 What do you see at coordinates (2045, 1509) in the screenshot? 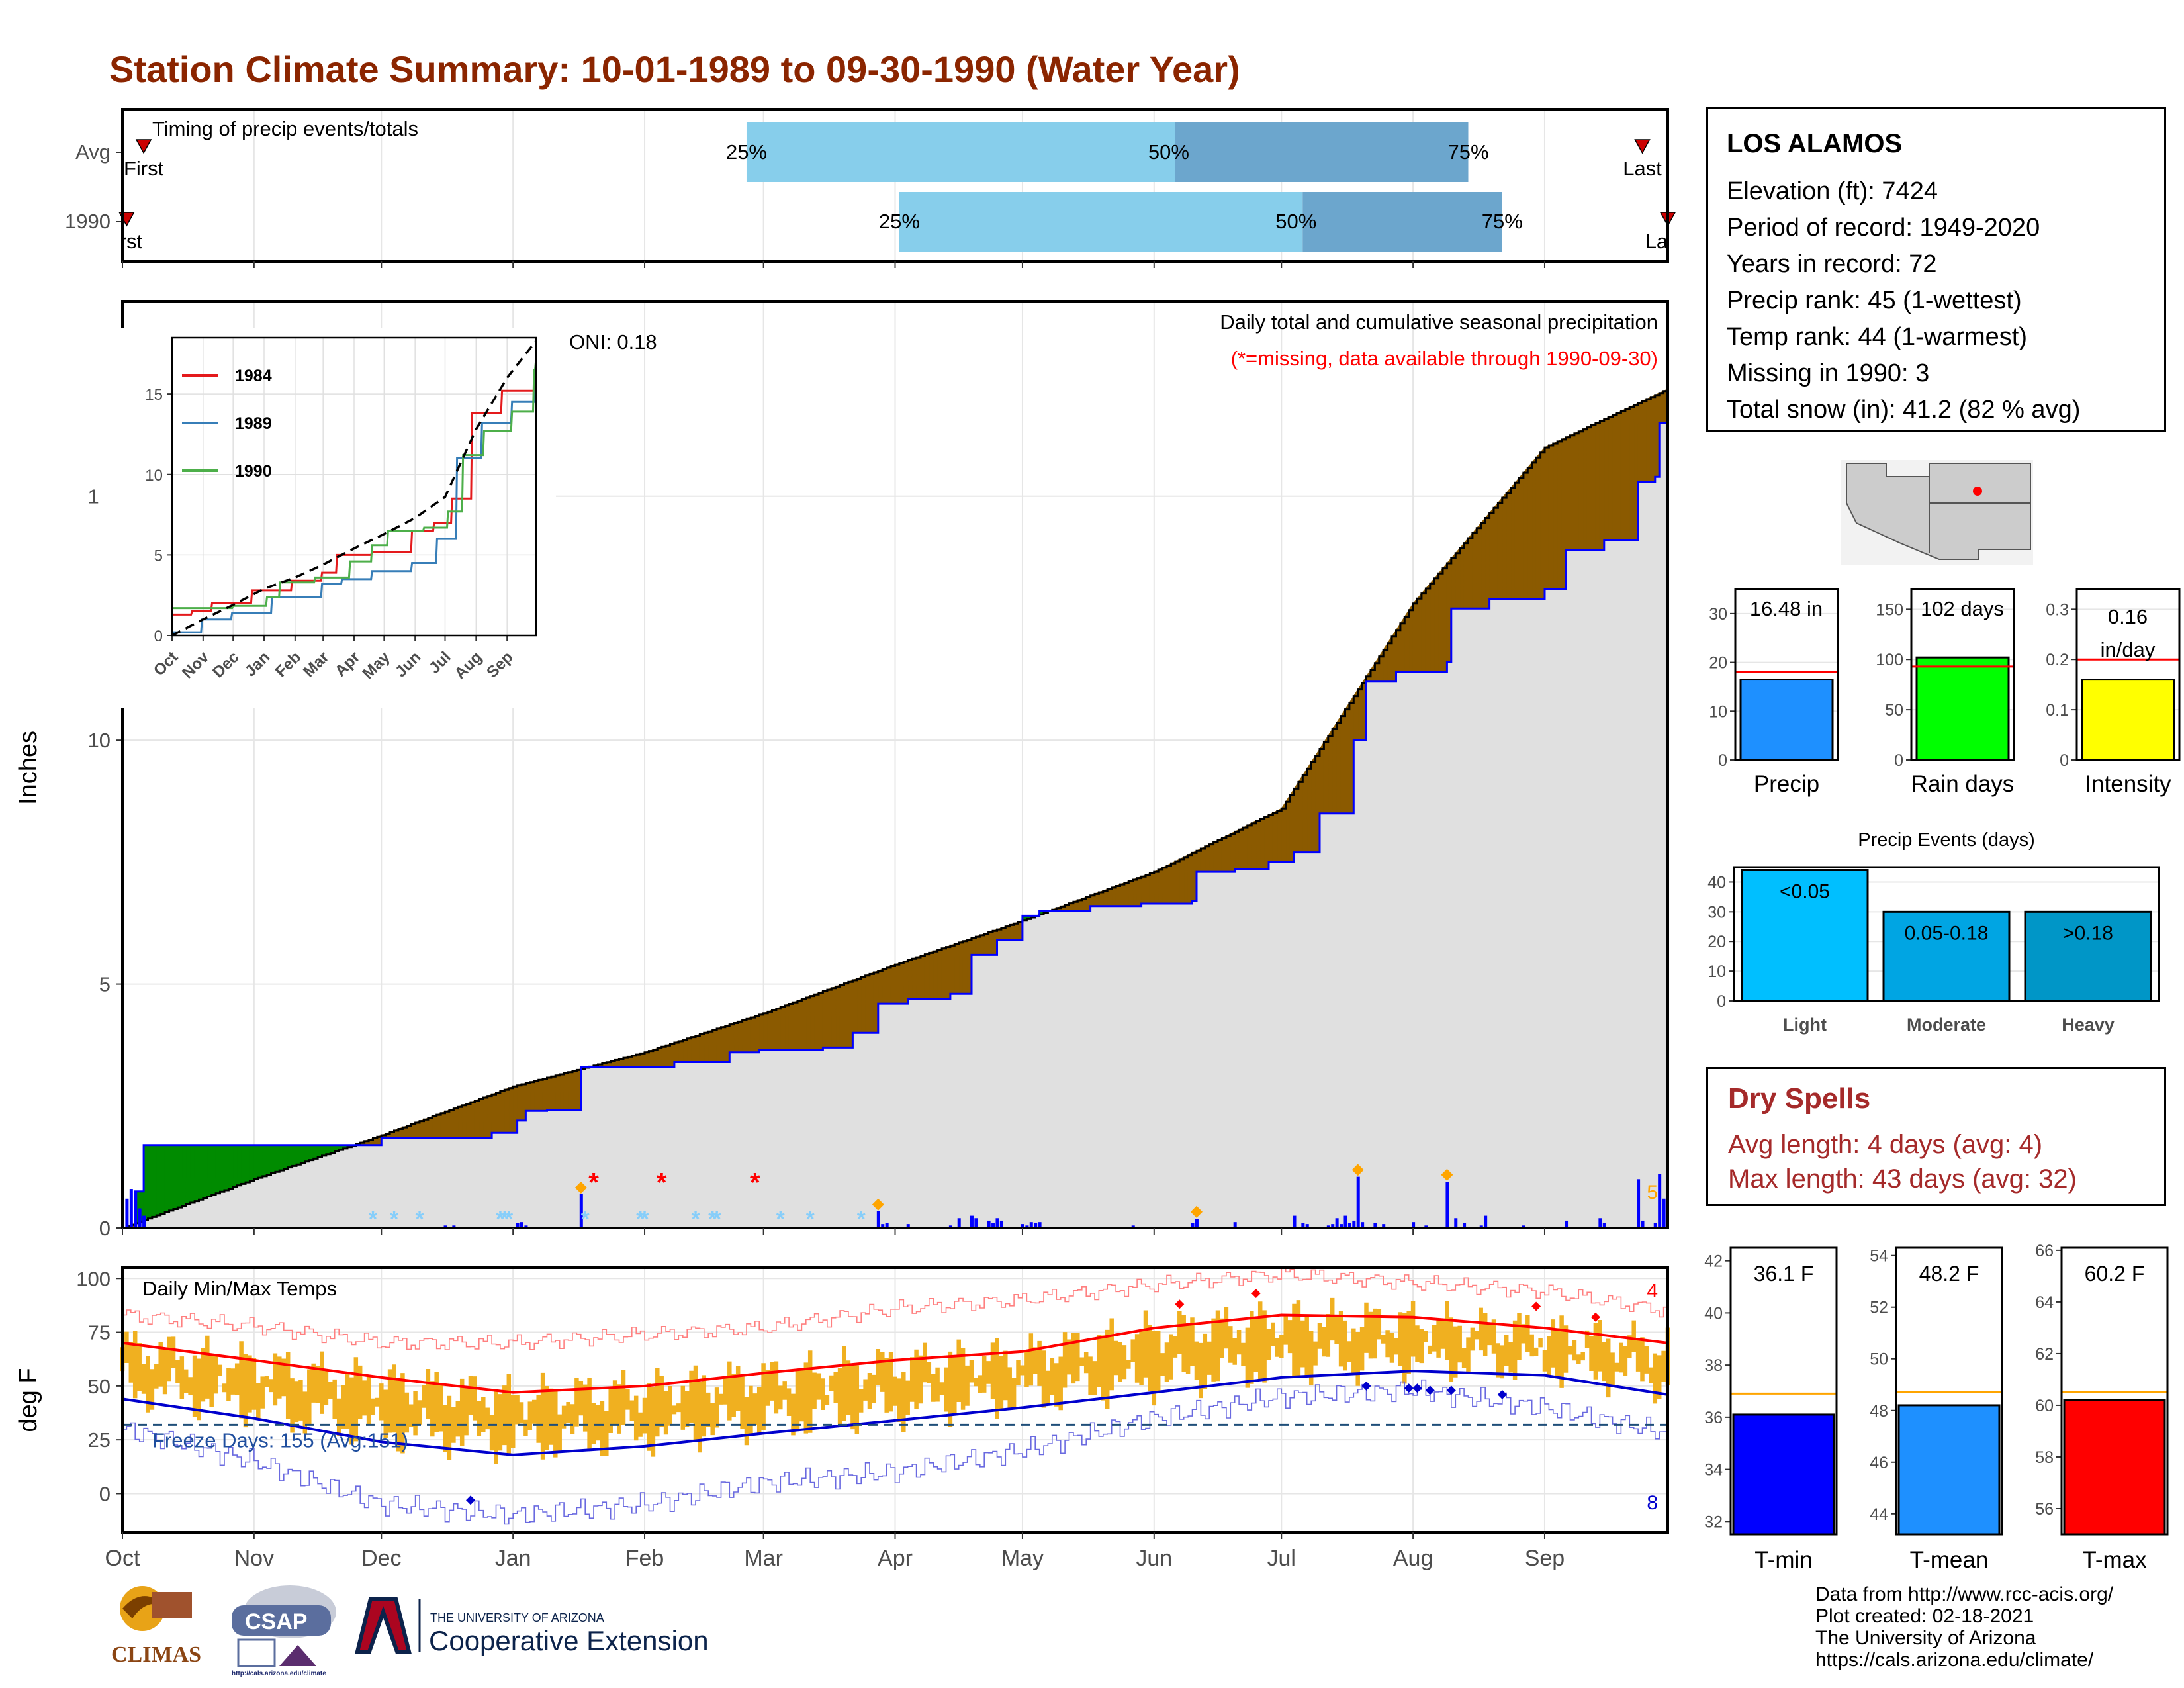
I see `tmax-panel-y-tick-label: 56` at bounding box center [2045, 1509].